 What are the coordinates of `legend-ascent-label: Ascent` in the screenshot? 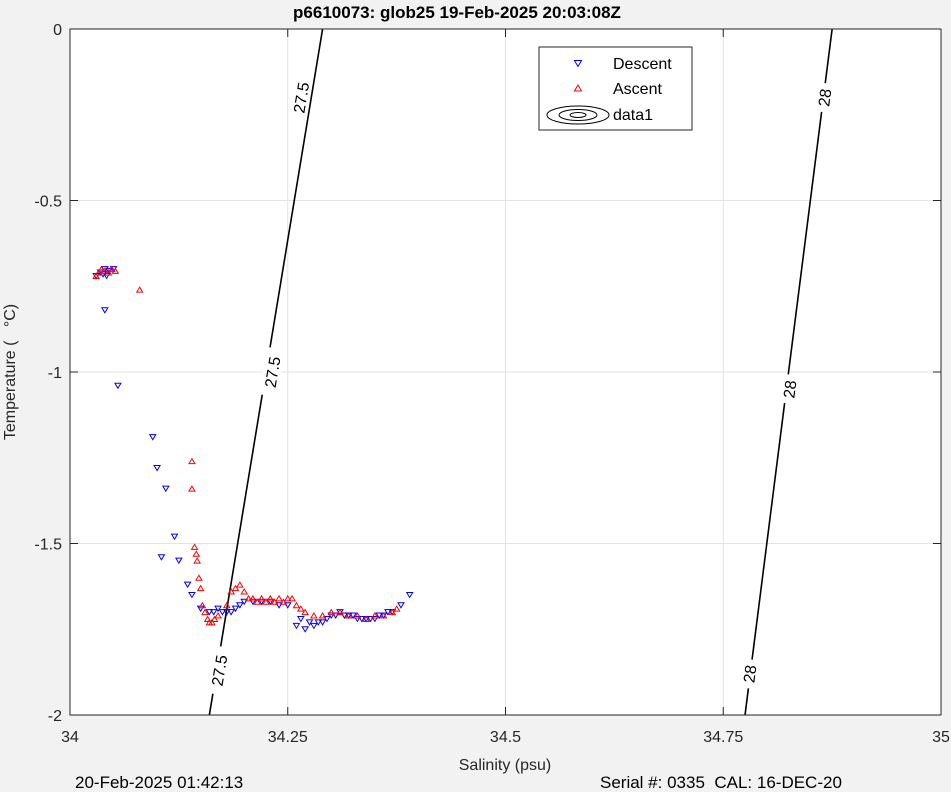 It's located at (637, 89).